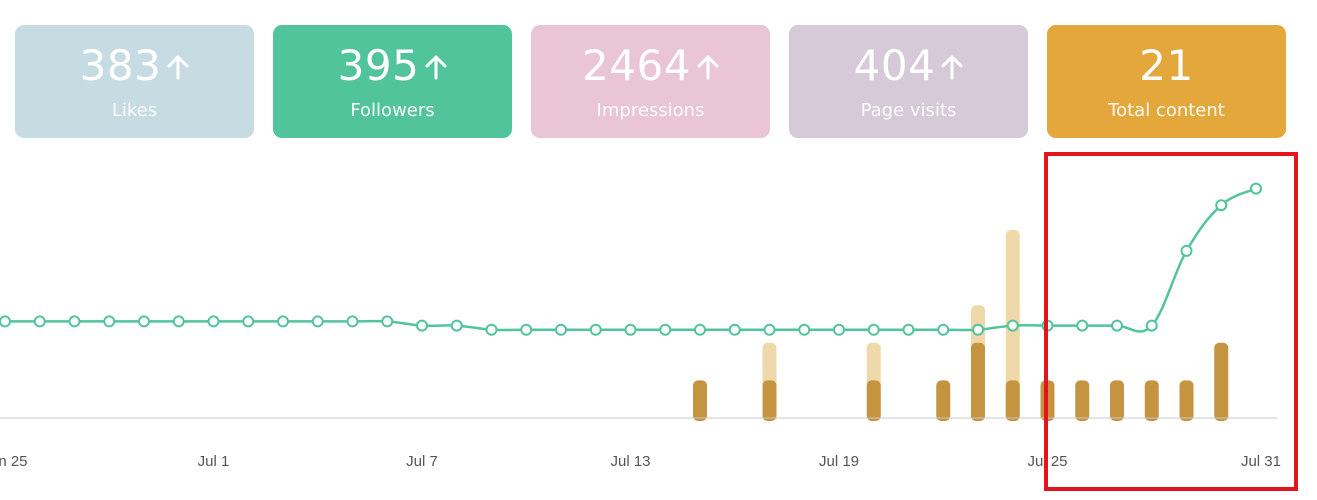 Image resolution: width=1317 pixels, height=500 pixels. I want to click on impressions-card: 2464 Impressions, so click(650, 81).